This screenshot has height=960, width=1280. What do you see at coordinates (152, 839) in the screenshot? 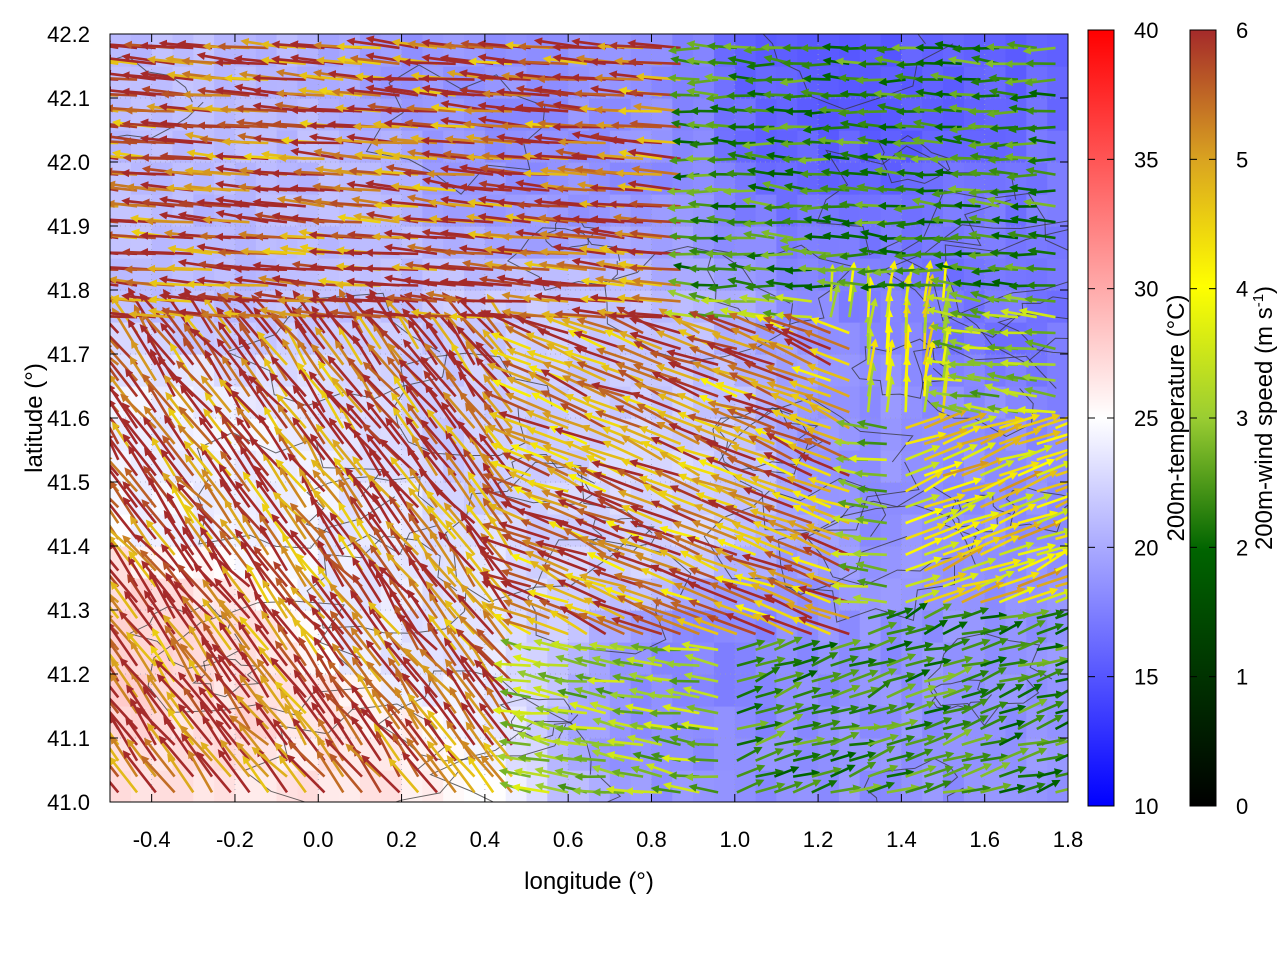
I see `x-tick-label: -0.4` at bounding box center [152, 839].